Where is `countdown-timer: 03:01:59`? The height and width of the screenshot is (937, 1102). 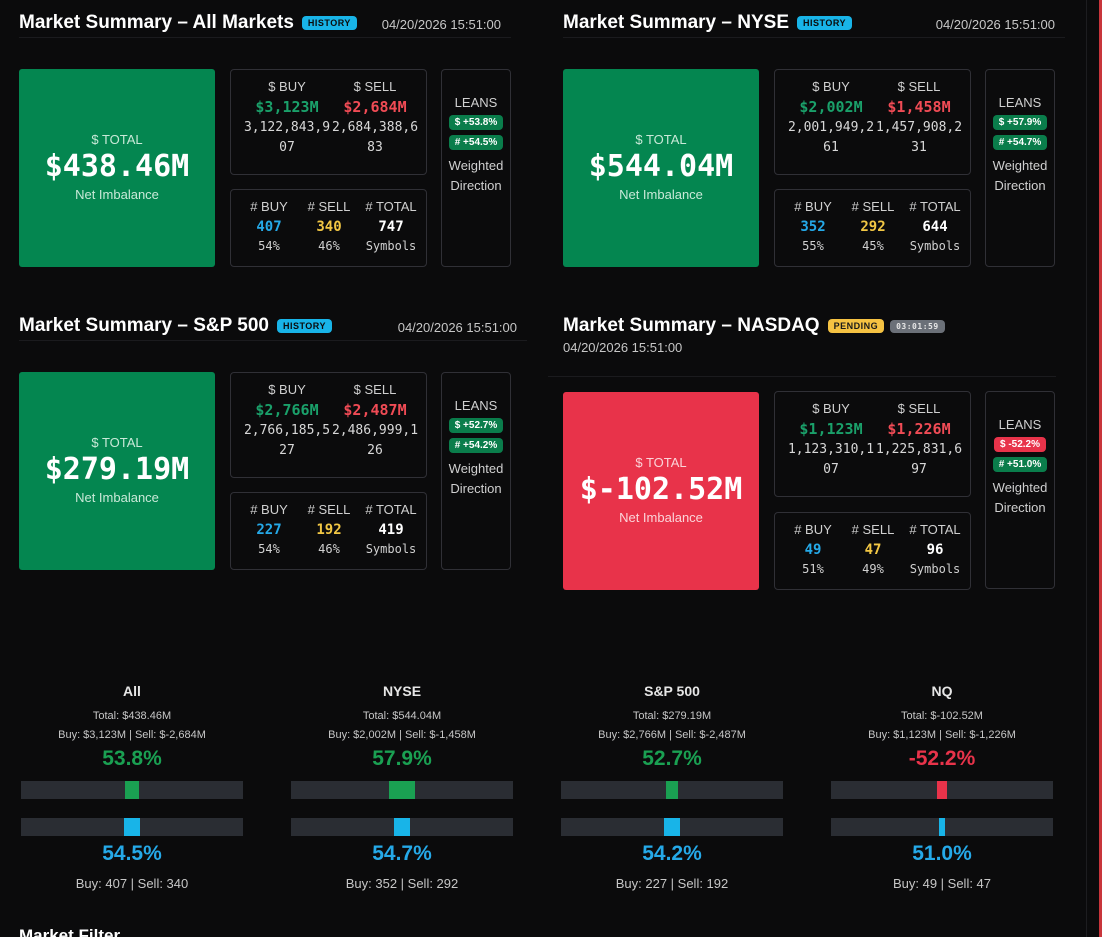 countdown-timer: 03:01:59 is located at coordinates (917, 326).